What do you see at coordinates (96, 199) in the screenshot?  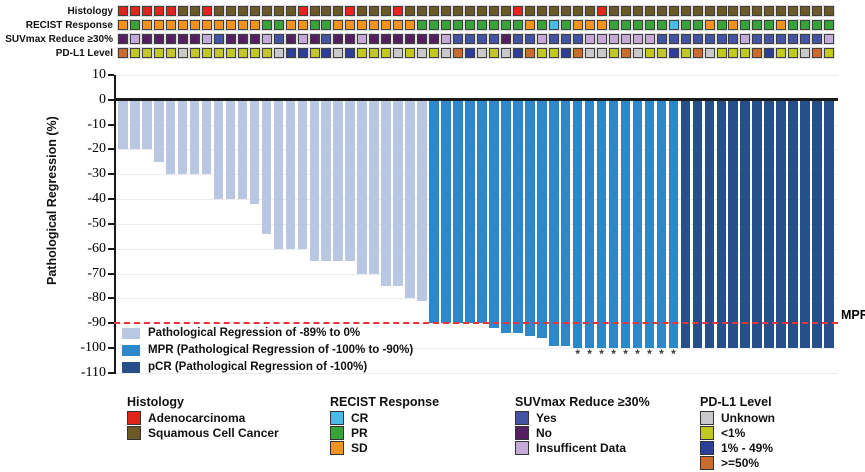 I see `y-tick-label: -40` at bounding box center [96, 199].